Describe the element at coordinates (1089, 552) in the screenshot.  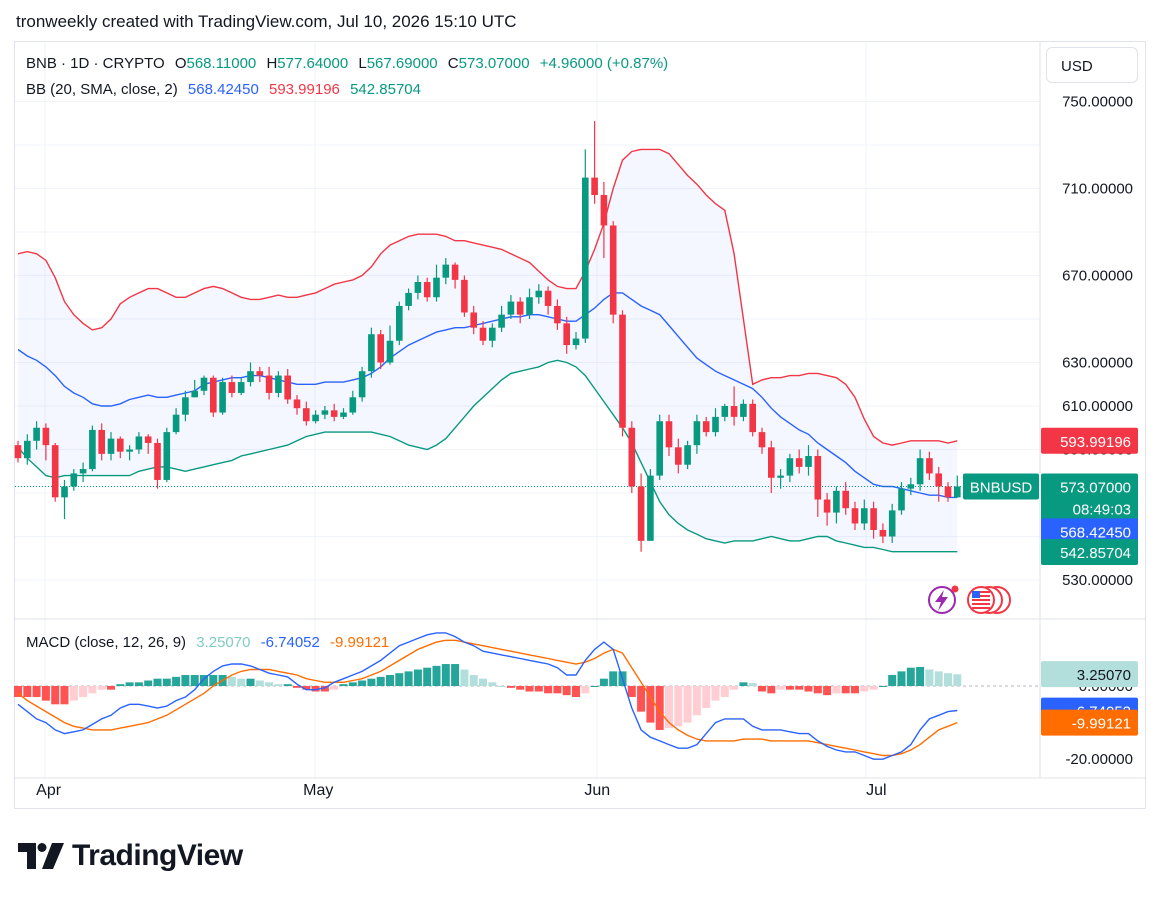
I see `bb-lower-tag-bg` at that location.